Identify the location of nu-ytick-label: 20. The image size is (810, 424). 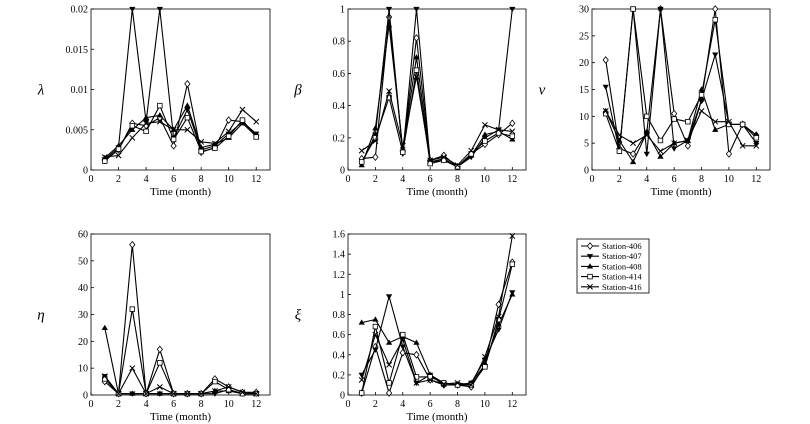
(584, 63).